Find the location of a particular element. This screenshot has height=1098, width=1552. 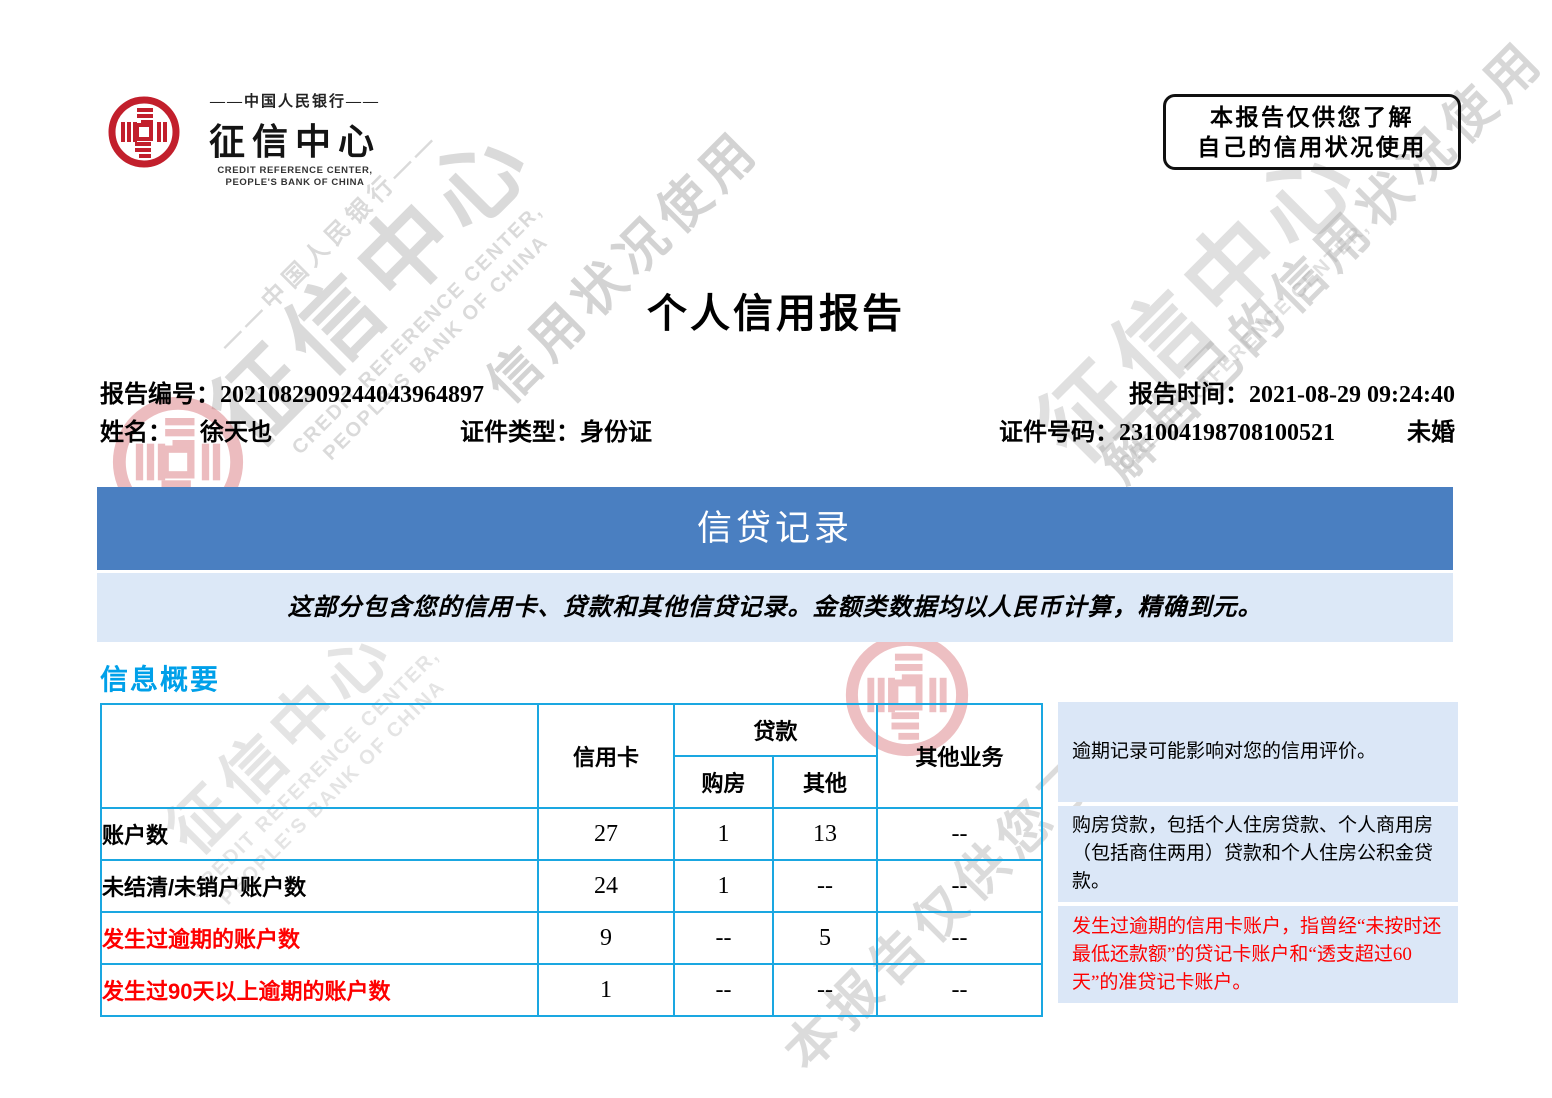

report-time-value: 2021-08-29 09:24:40 is located at coordinates (1352, 395).